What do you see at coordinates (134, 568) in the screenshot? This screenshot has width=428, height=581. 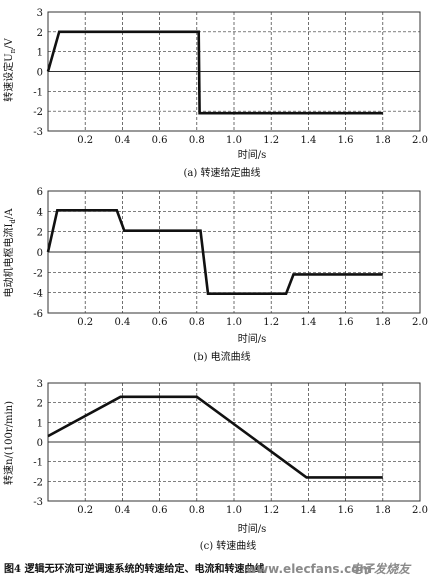 I see `figure-caption: 图4 逻辑无环流可逆调速系统的转速给定、电流和转速曲线` at bounding box center [134, 568].